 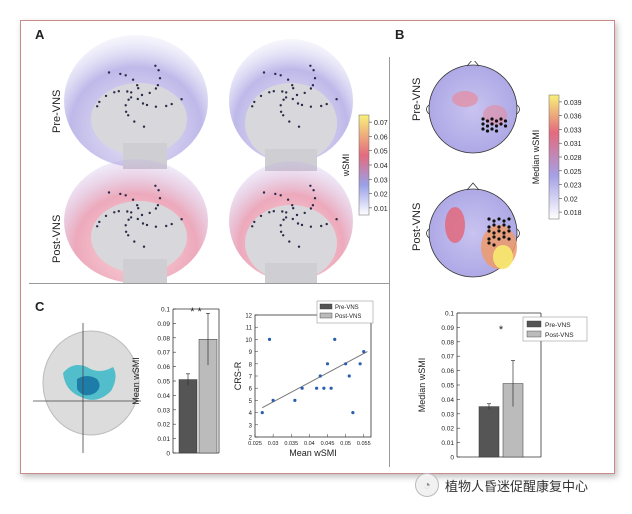 What do you see at coordinates (209, 283) in the screenshot?
I see `panel-divider-horizontal` at bounding box center [209, 283].